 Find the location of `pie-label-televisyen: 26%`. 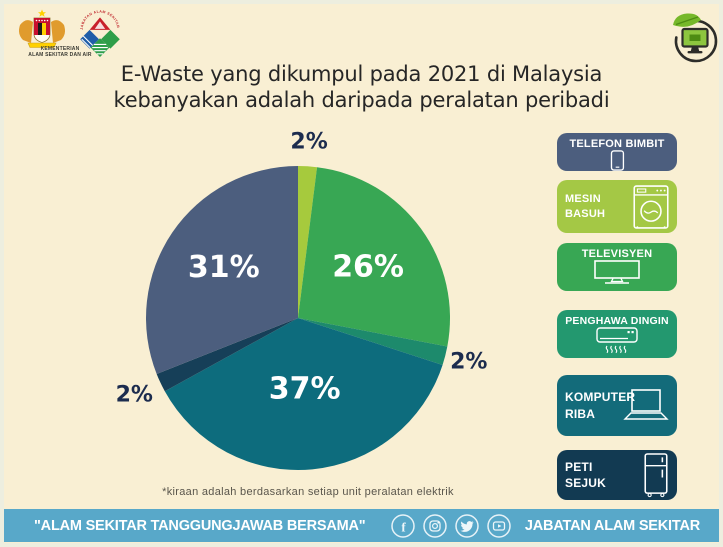

pie-label-televisyen: 26% is located at coordinates (368, 267).